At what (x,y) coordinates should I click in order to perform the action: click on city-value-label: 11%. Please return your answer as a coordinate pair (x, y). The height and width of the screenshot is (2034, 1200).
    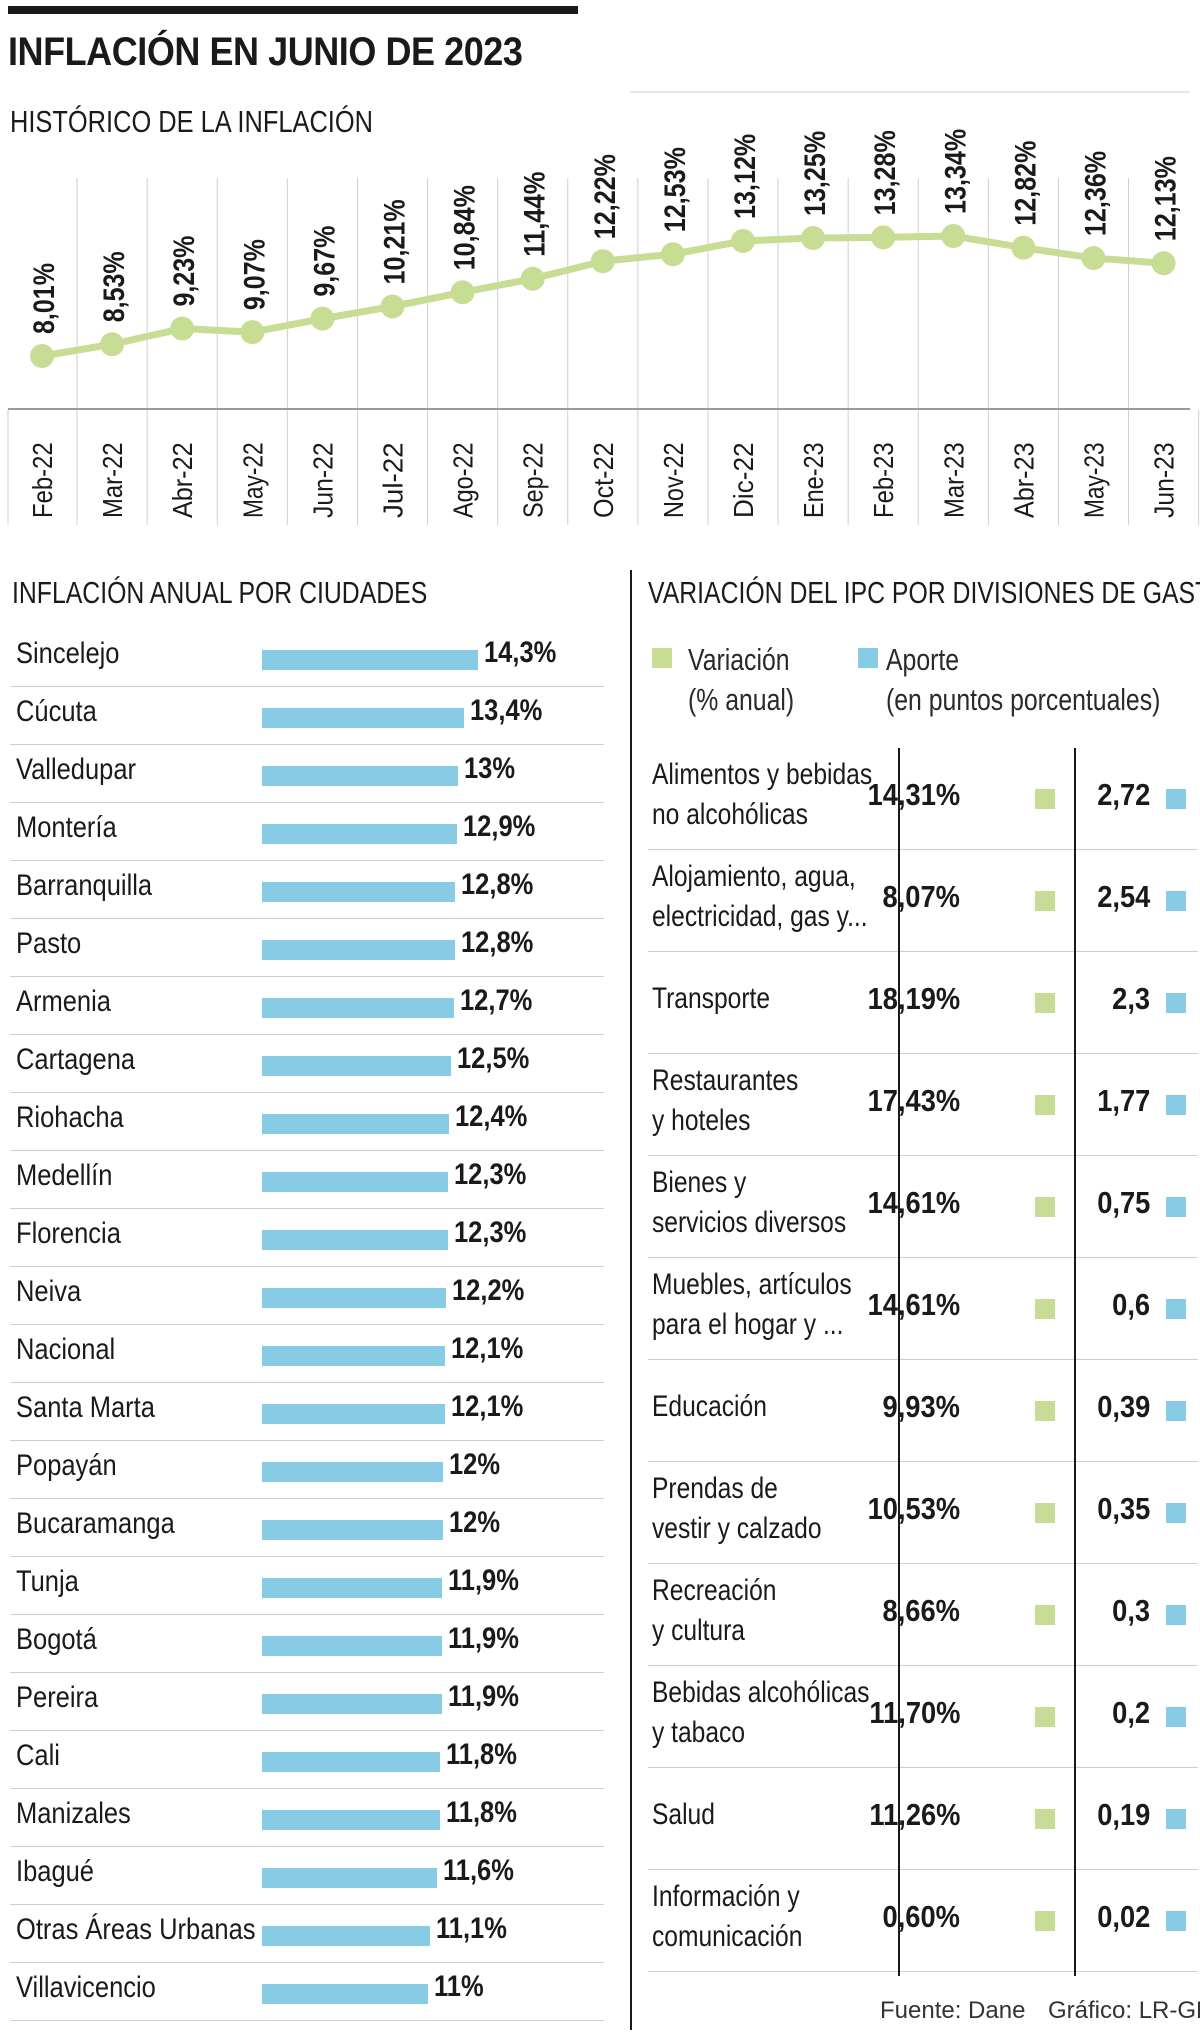
    Looking at the image, I should click on (459, 1986).